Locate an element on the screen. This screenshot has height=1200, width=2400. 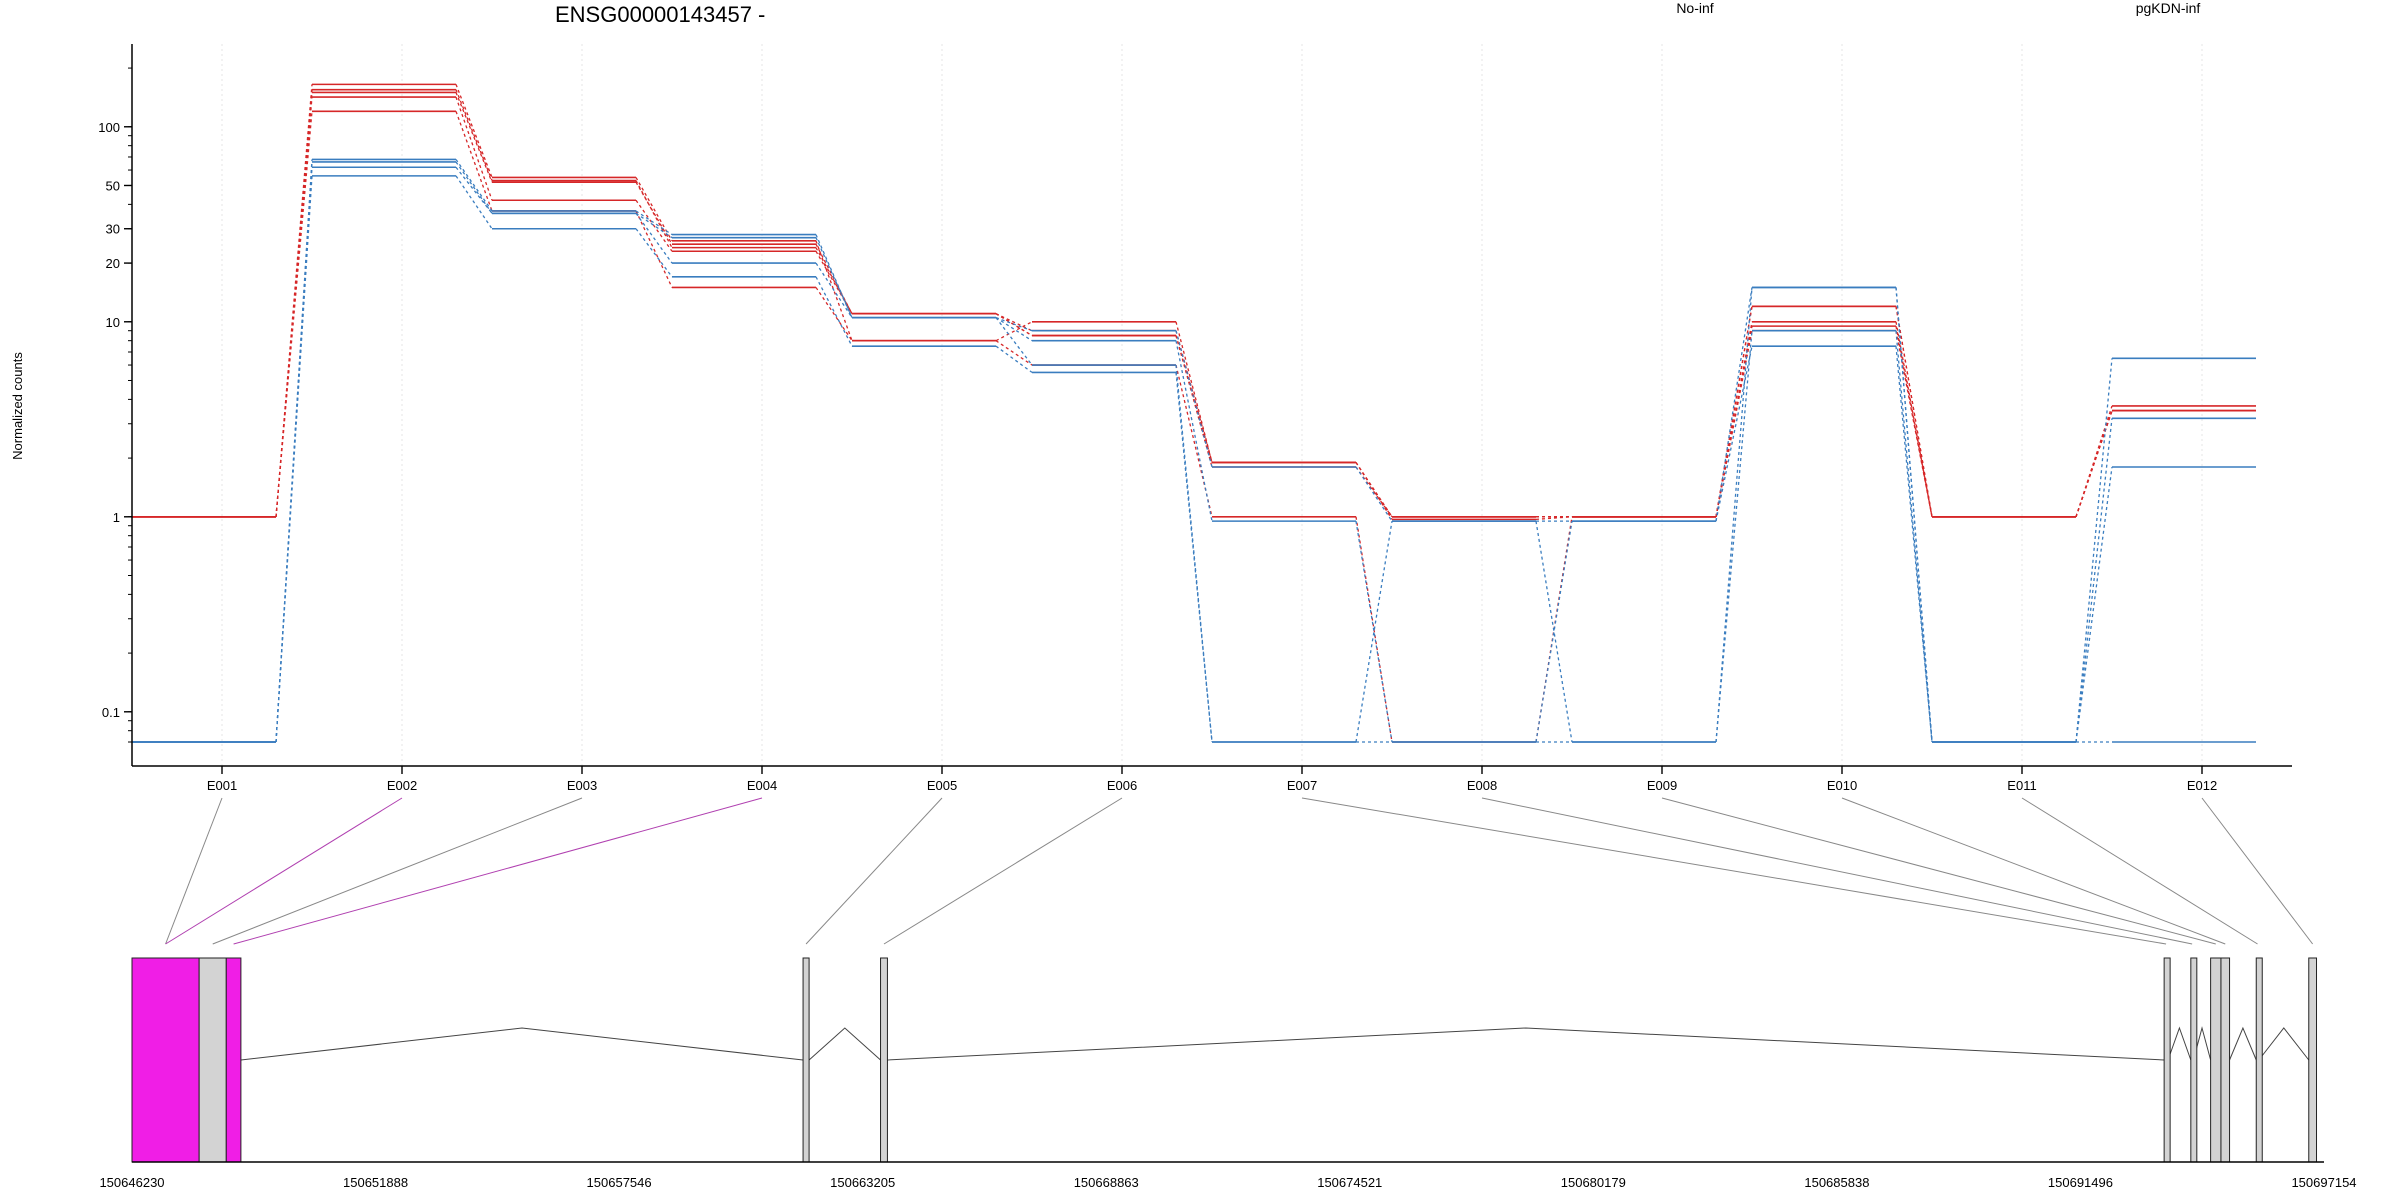
exon-connector-e011 is located at coordinates (2139, 871).